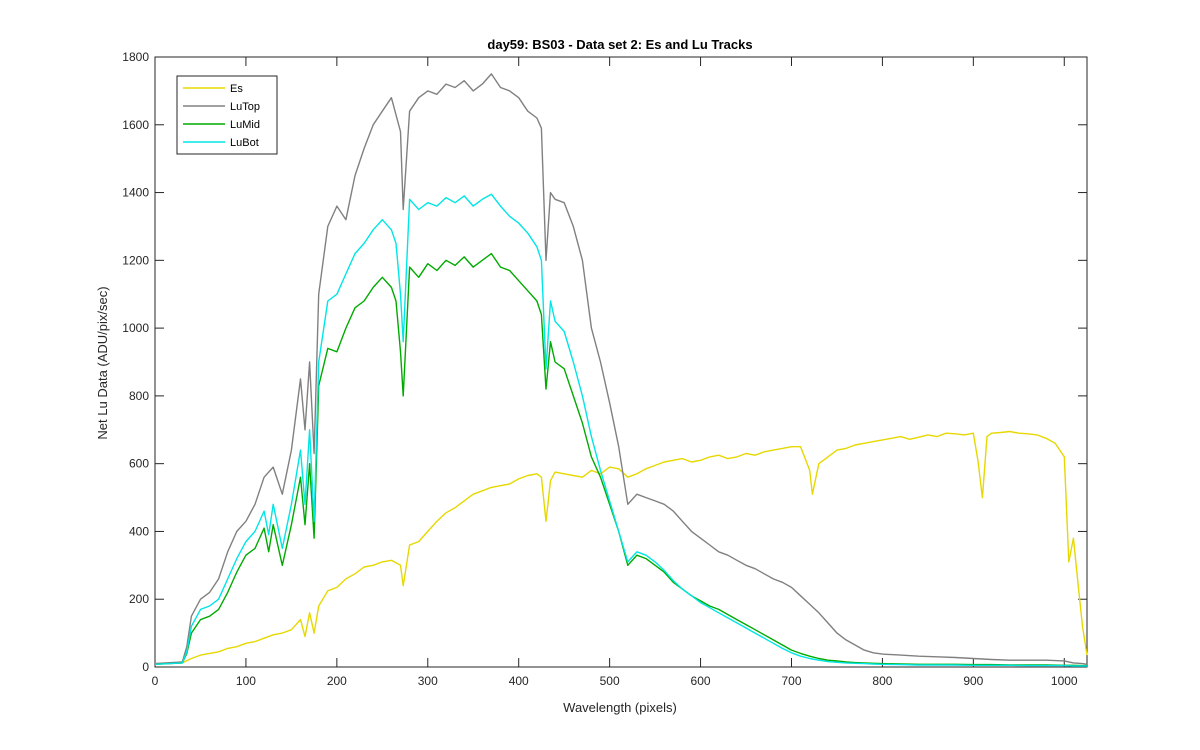 This screenshot has width=1200, height=750. What do you see at coordinates (337, 681) in the screenshot?
I see `x-tick-label: 200` at bounding box center [337, 681].